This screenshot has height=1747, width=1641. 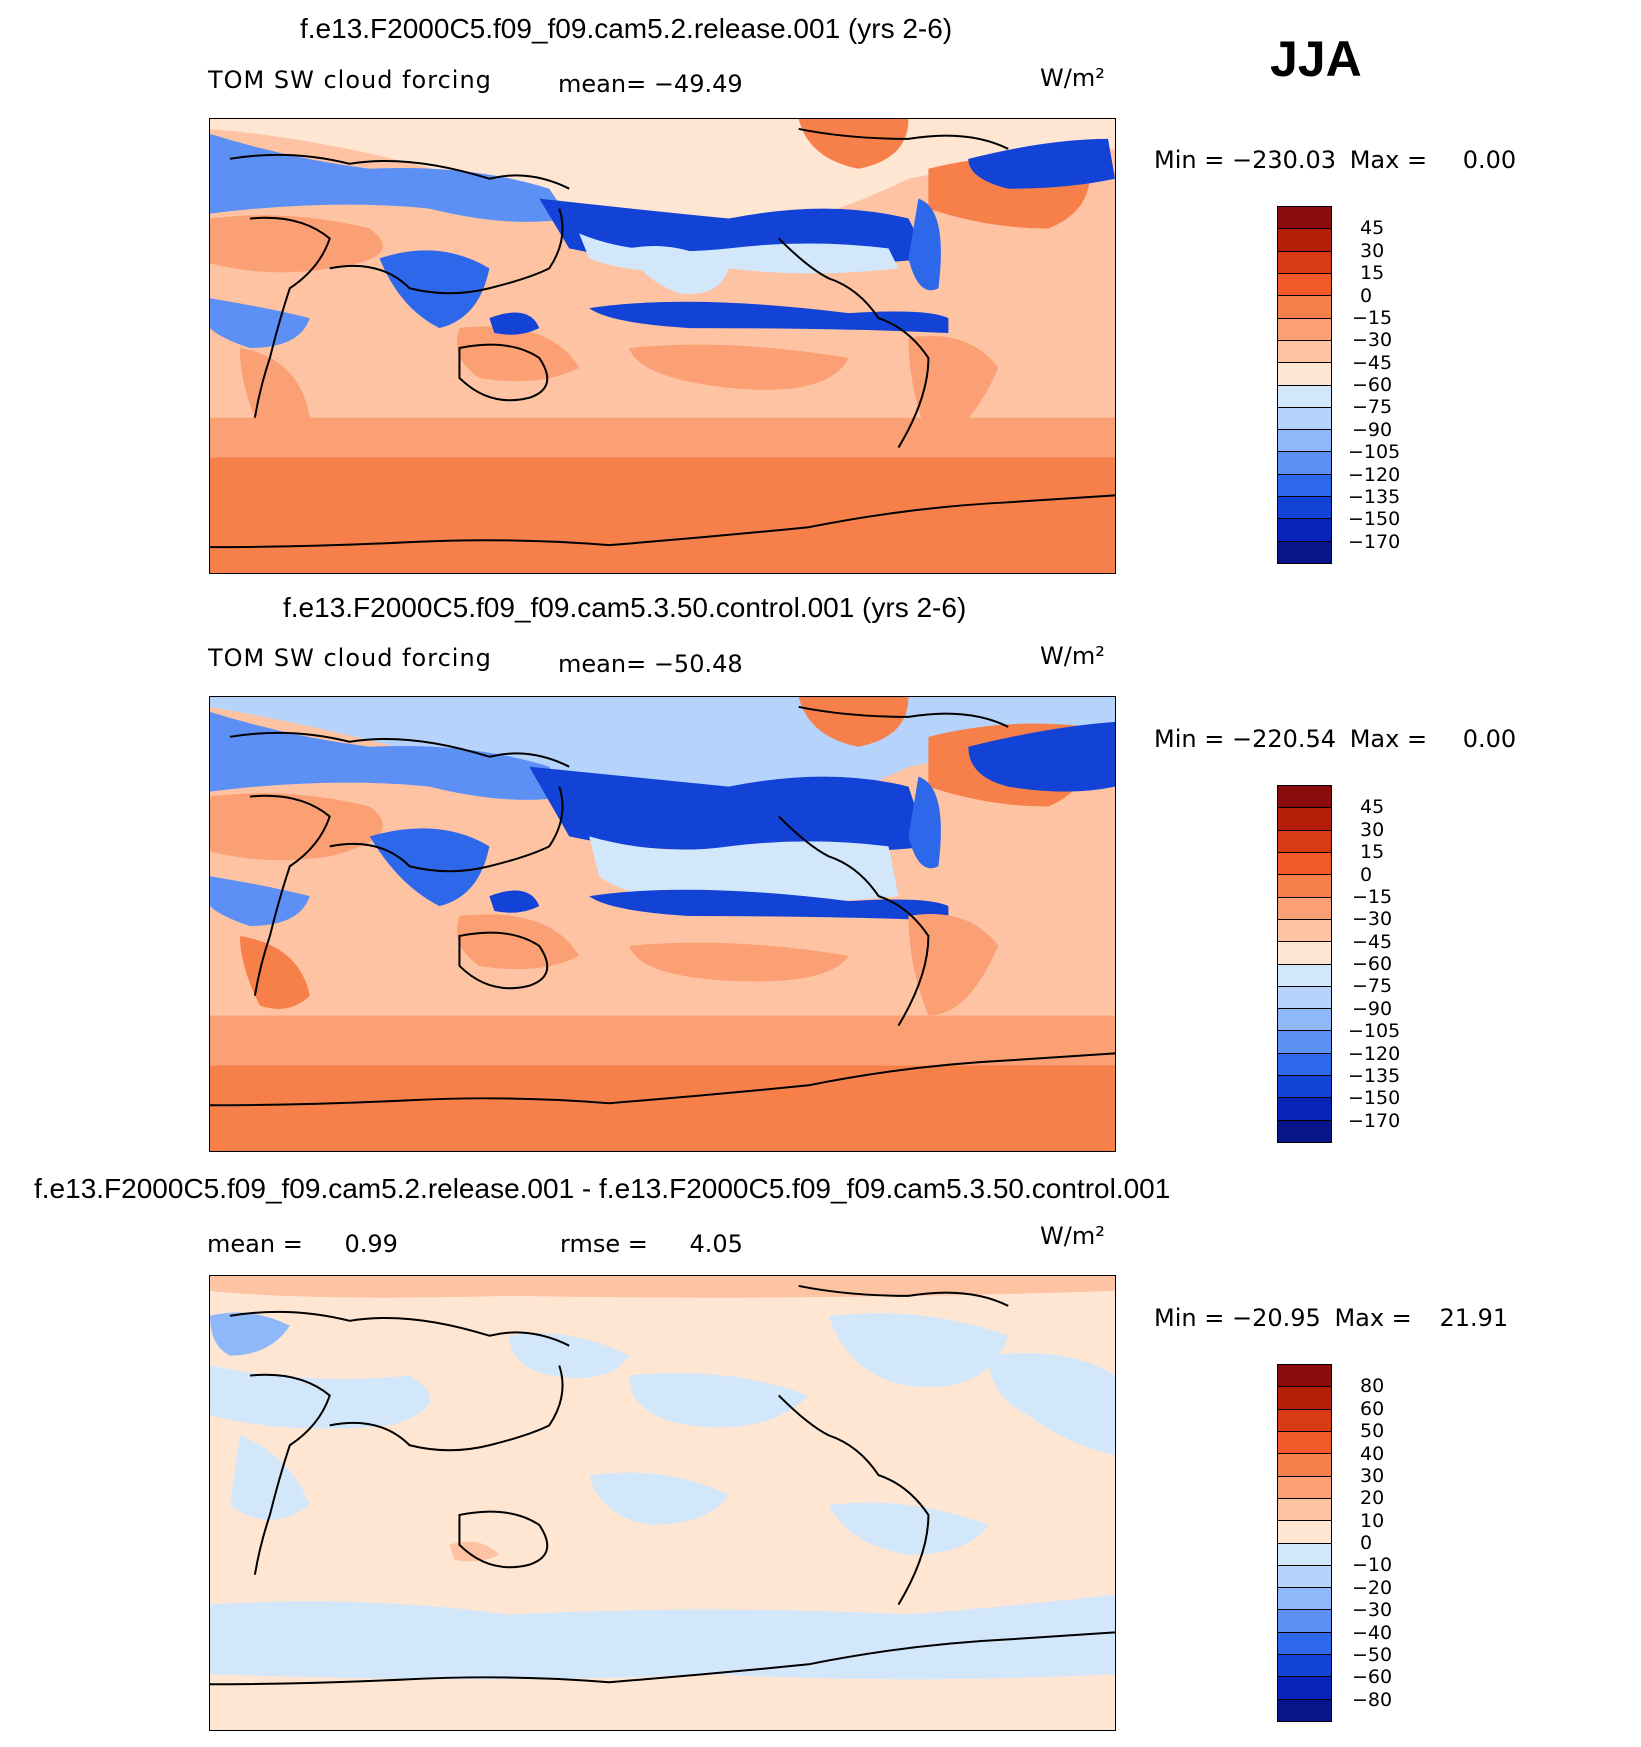 I want to click on panel3-rmse: rmse = 4.05, so click(x=651, y=1244).